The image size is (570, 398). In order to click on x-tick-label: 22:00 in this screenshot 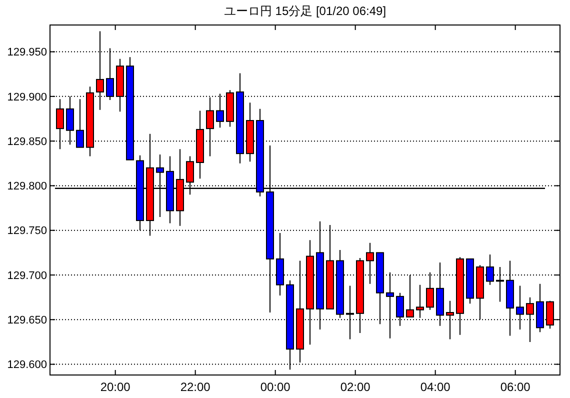, I will do `click(195, 387)`.